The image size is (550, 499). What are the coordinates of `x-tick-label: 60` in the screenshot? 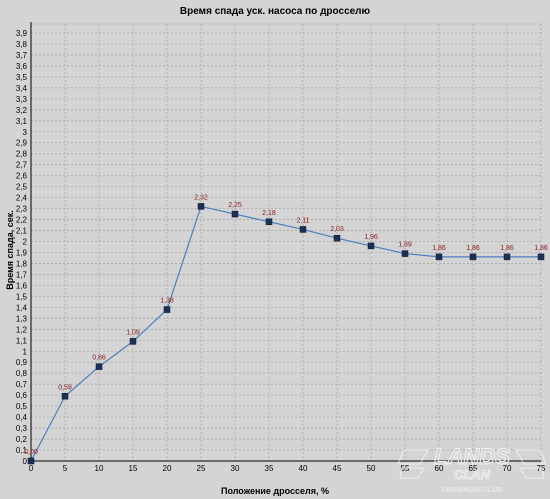 It's located at (439, 468).